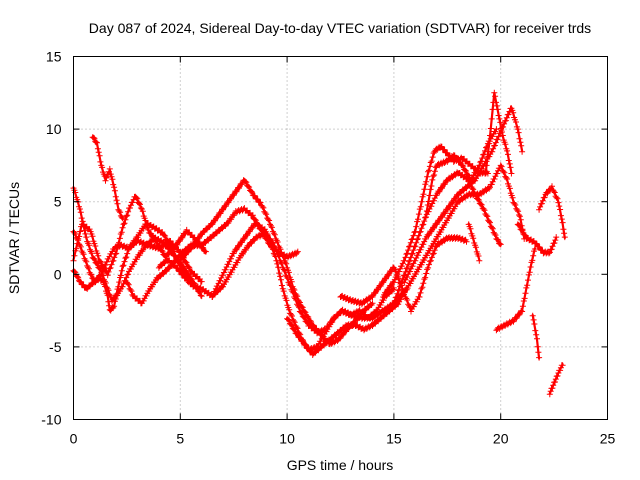 The image size is (640, 480). Describe the element at coordinates (14, 238) in the screenshot. I see `y-axis-label: SDTVAR / TECUs` at that location.